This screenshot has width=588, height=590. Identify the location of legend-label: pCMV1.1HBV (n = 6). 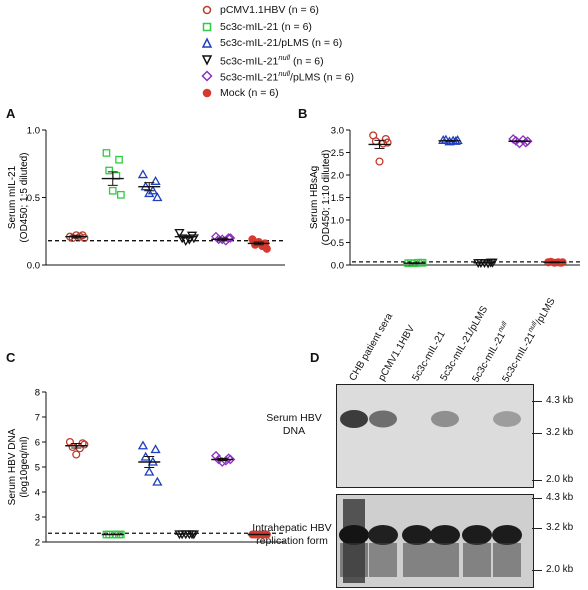
(269, 10).